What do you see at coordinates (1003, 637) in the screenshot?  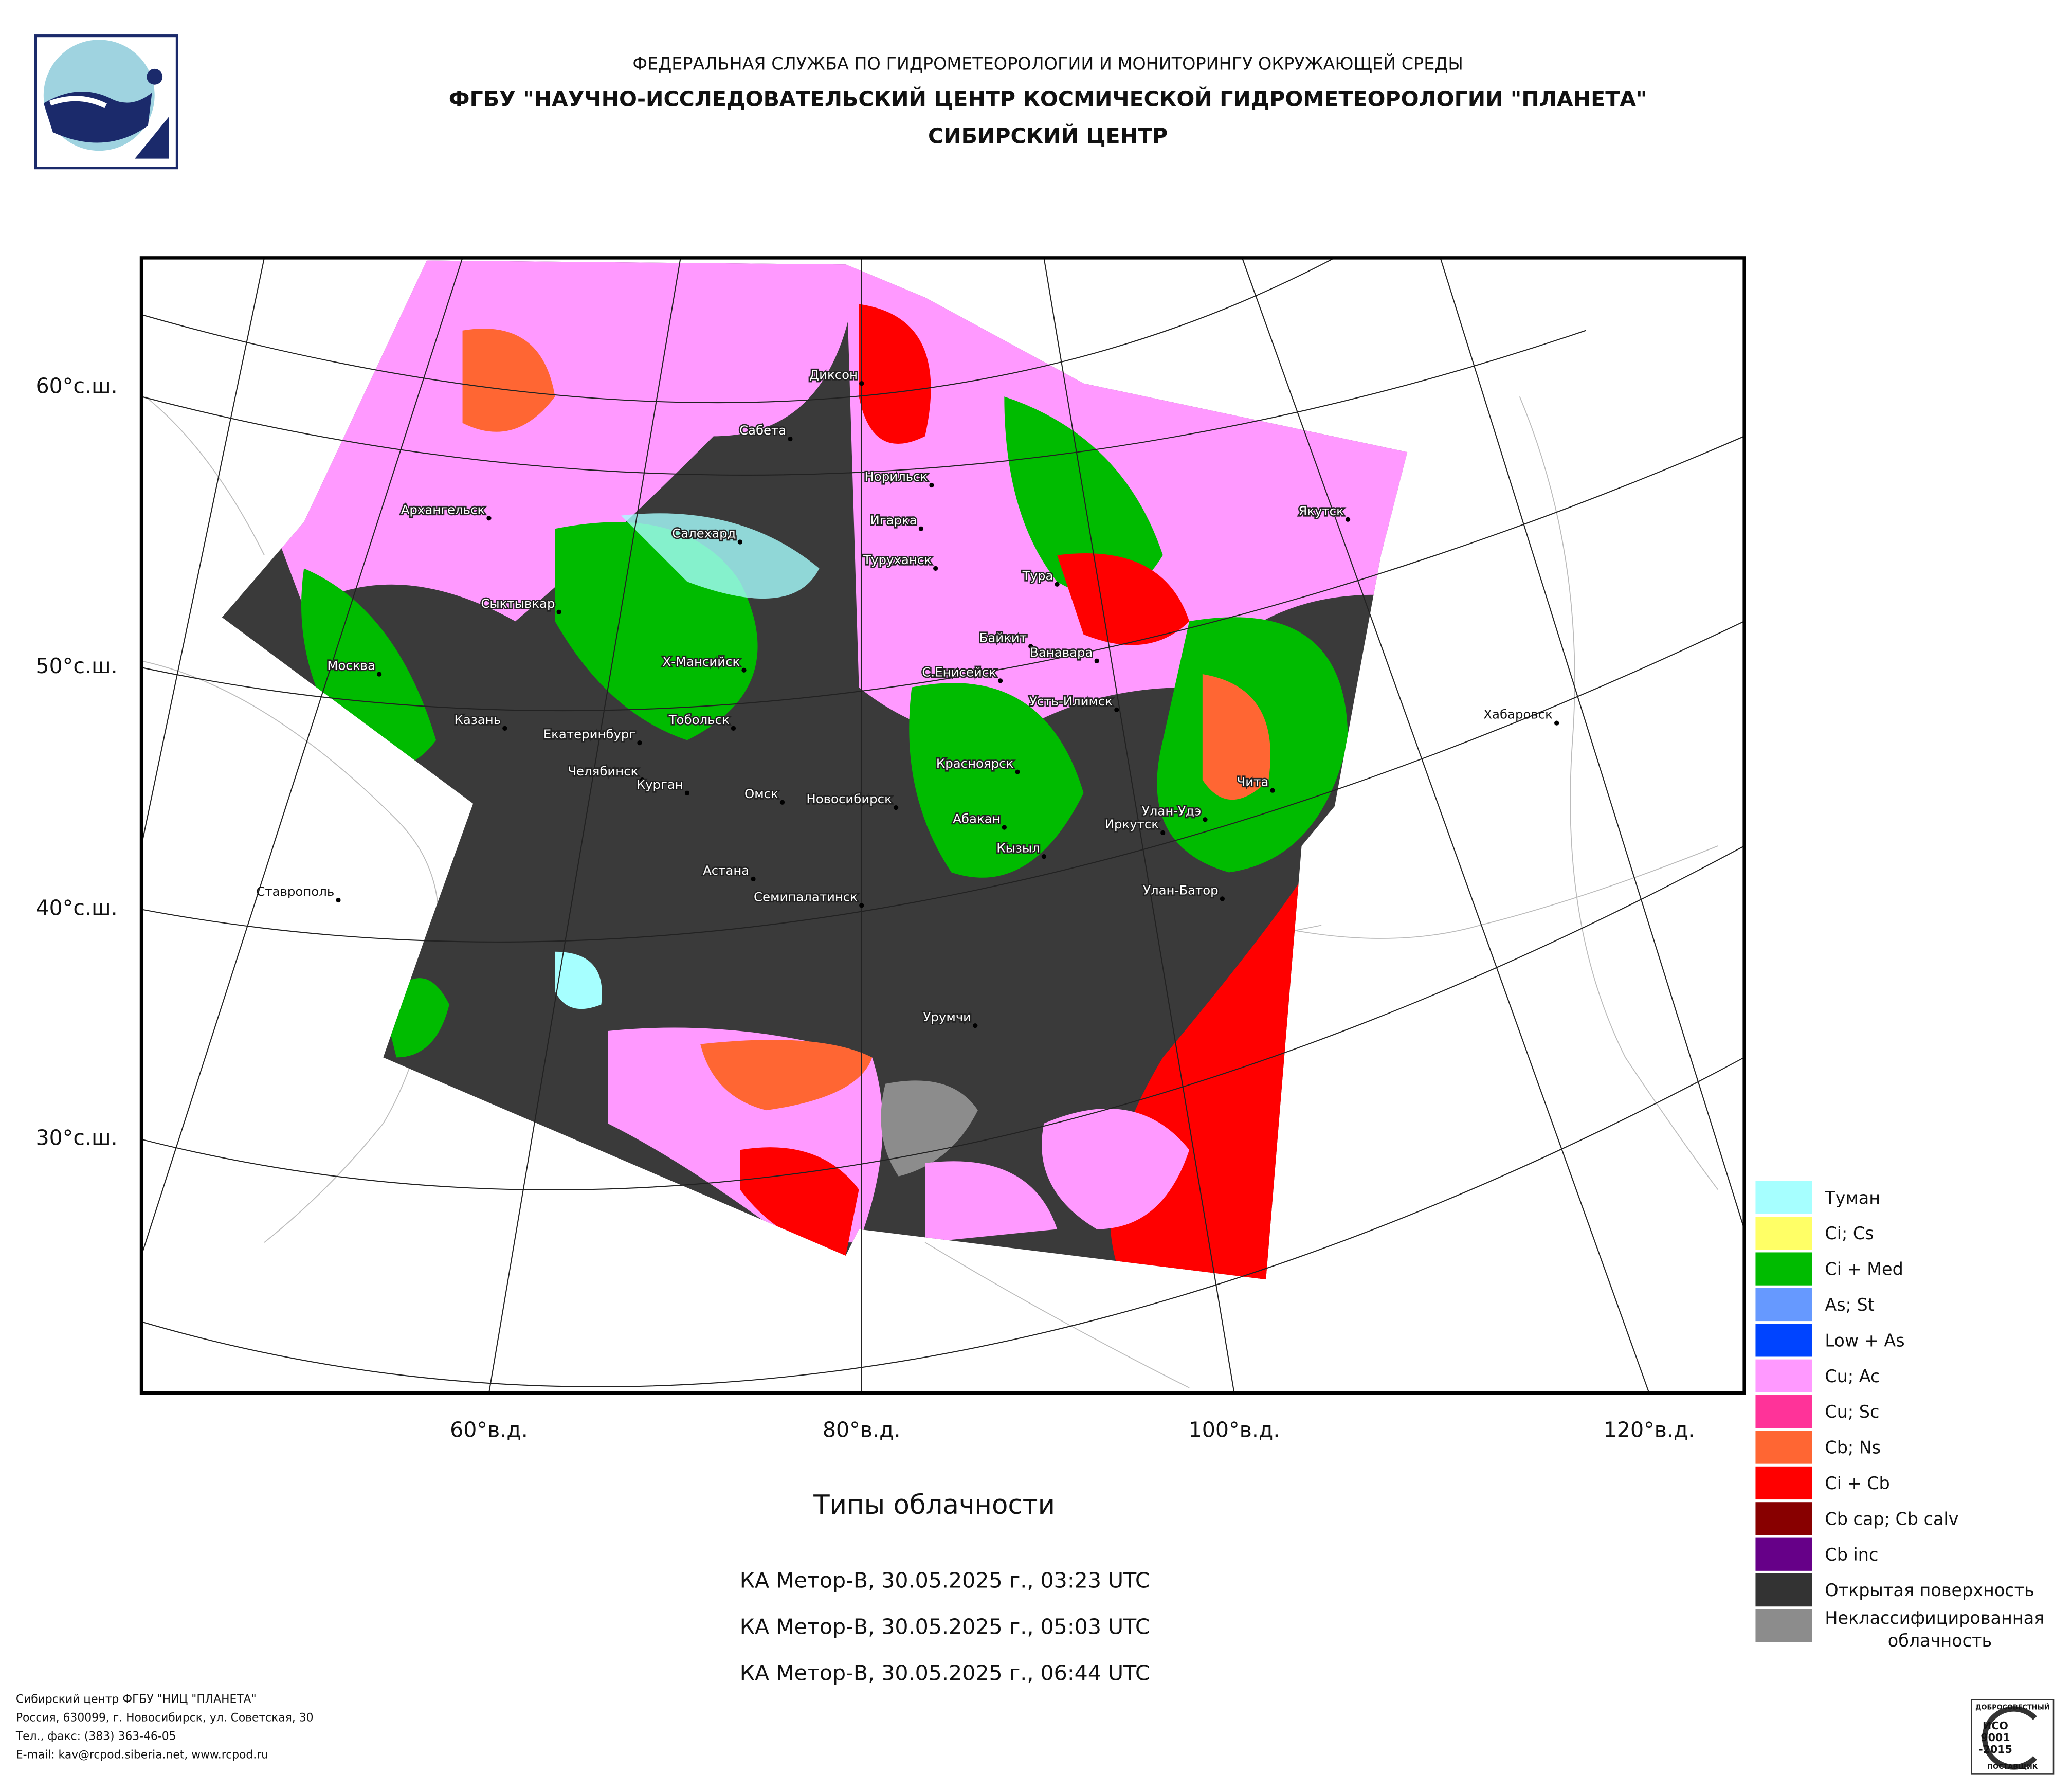 I see `city-label: Байкит` at bounding box center [1003, 637].